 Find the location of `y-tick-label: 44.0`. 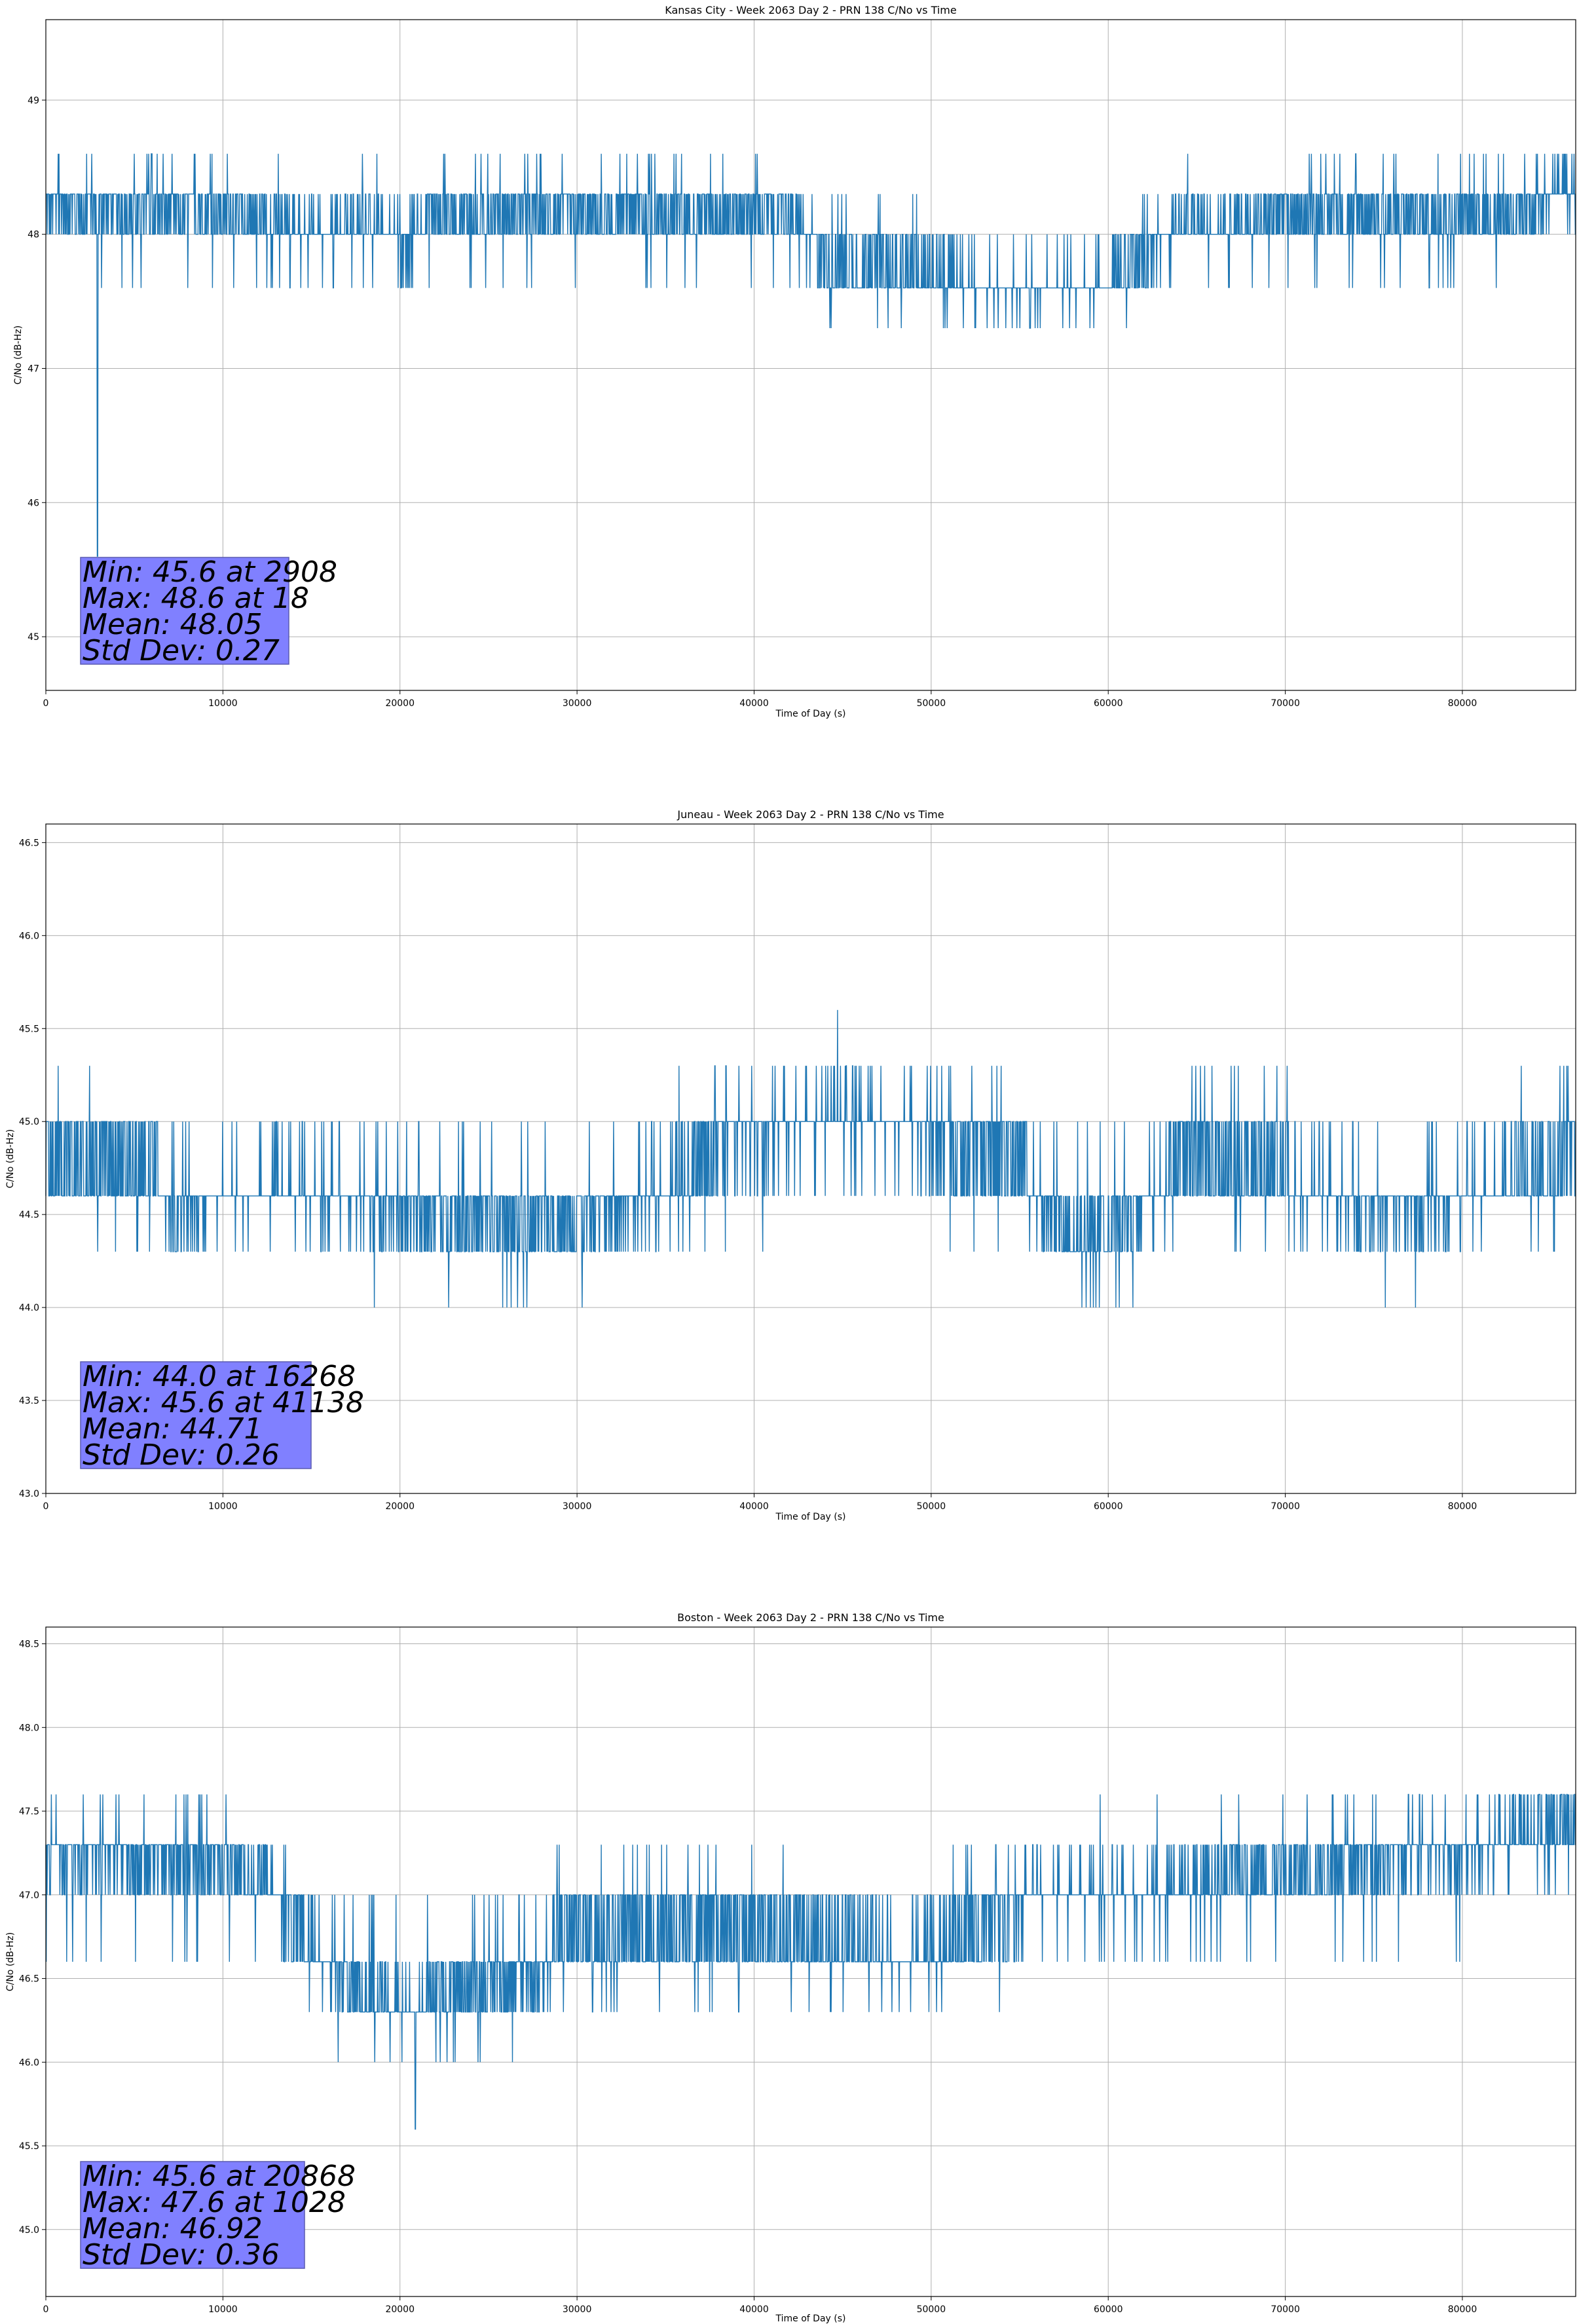

y-tick-label: 44.0 is located at coordinates (29, 1308).